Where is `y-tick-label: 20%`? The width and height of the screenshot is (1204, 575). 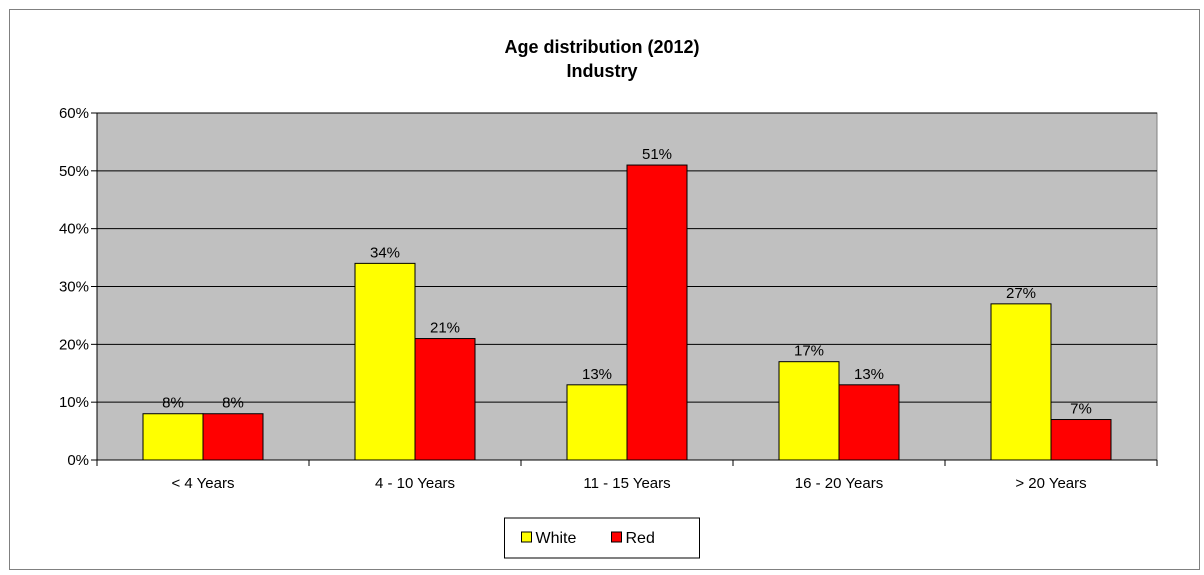 y-tick-label: 20% is located at coordinates (74, 344).